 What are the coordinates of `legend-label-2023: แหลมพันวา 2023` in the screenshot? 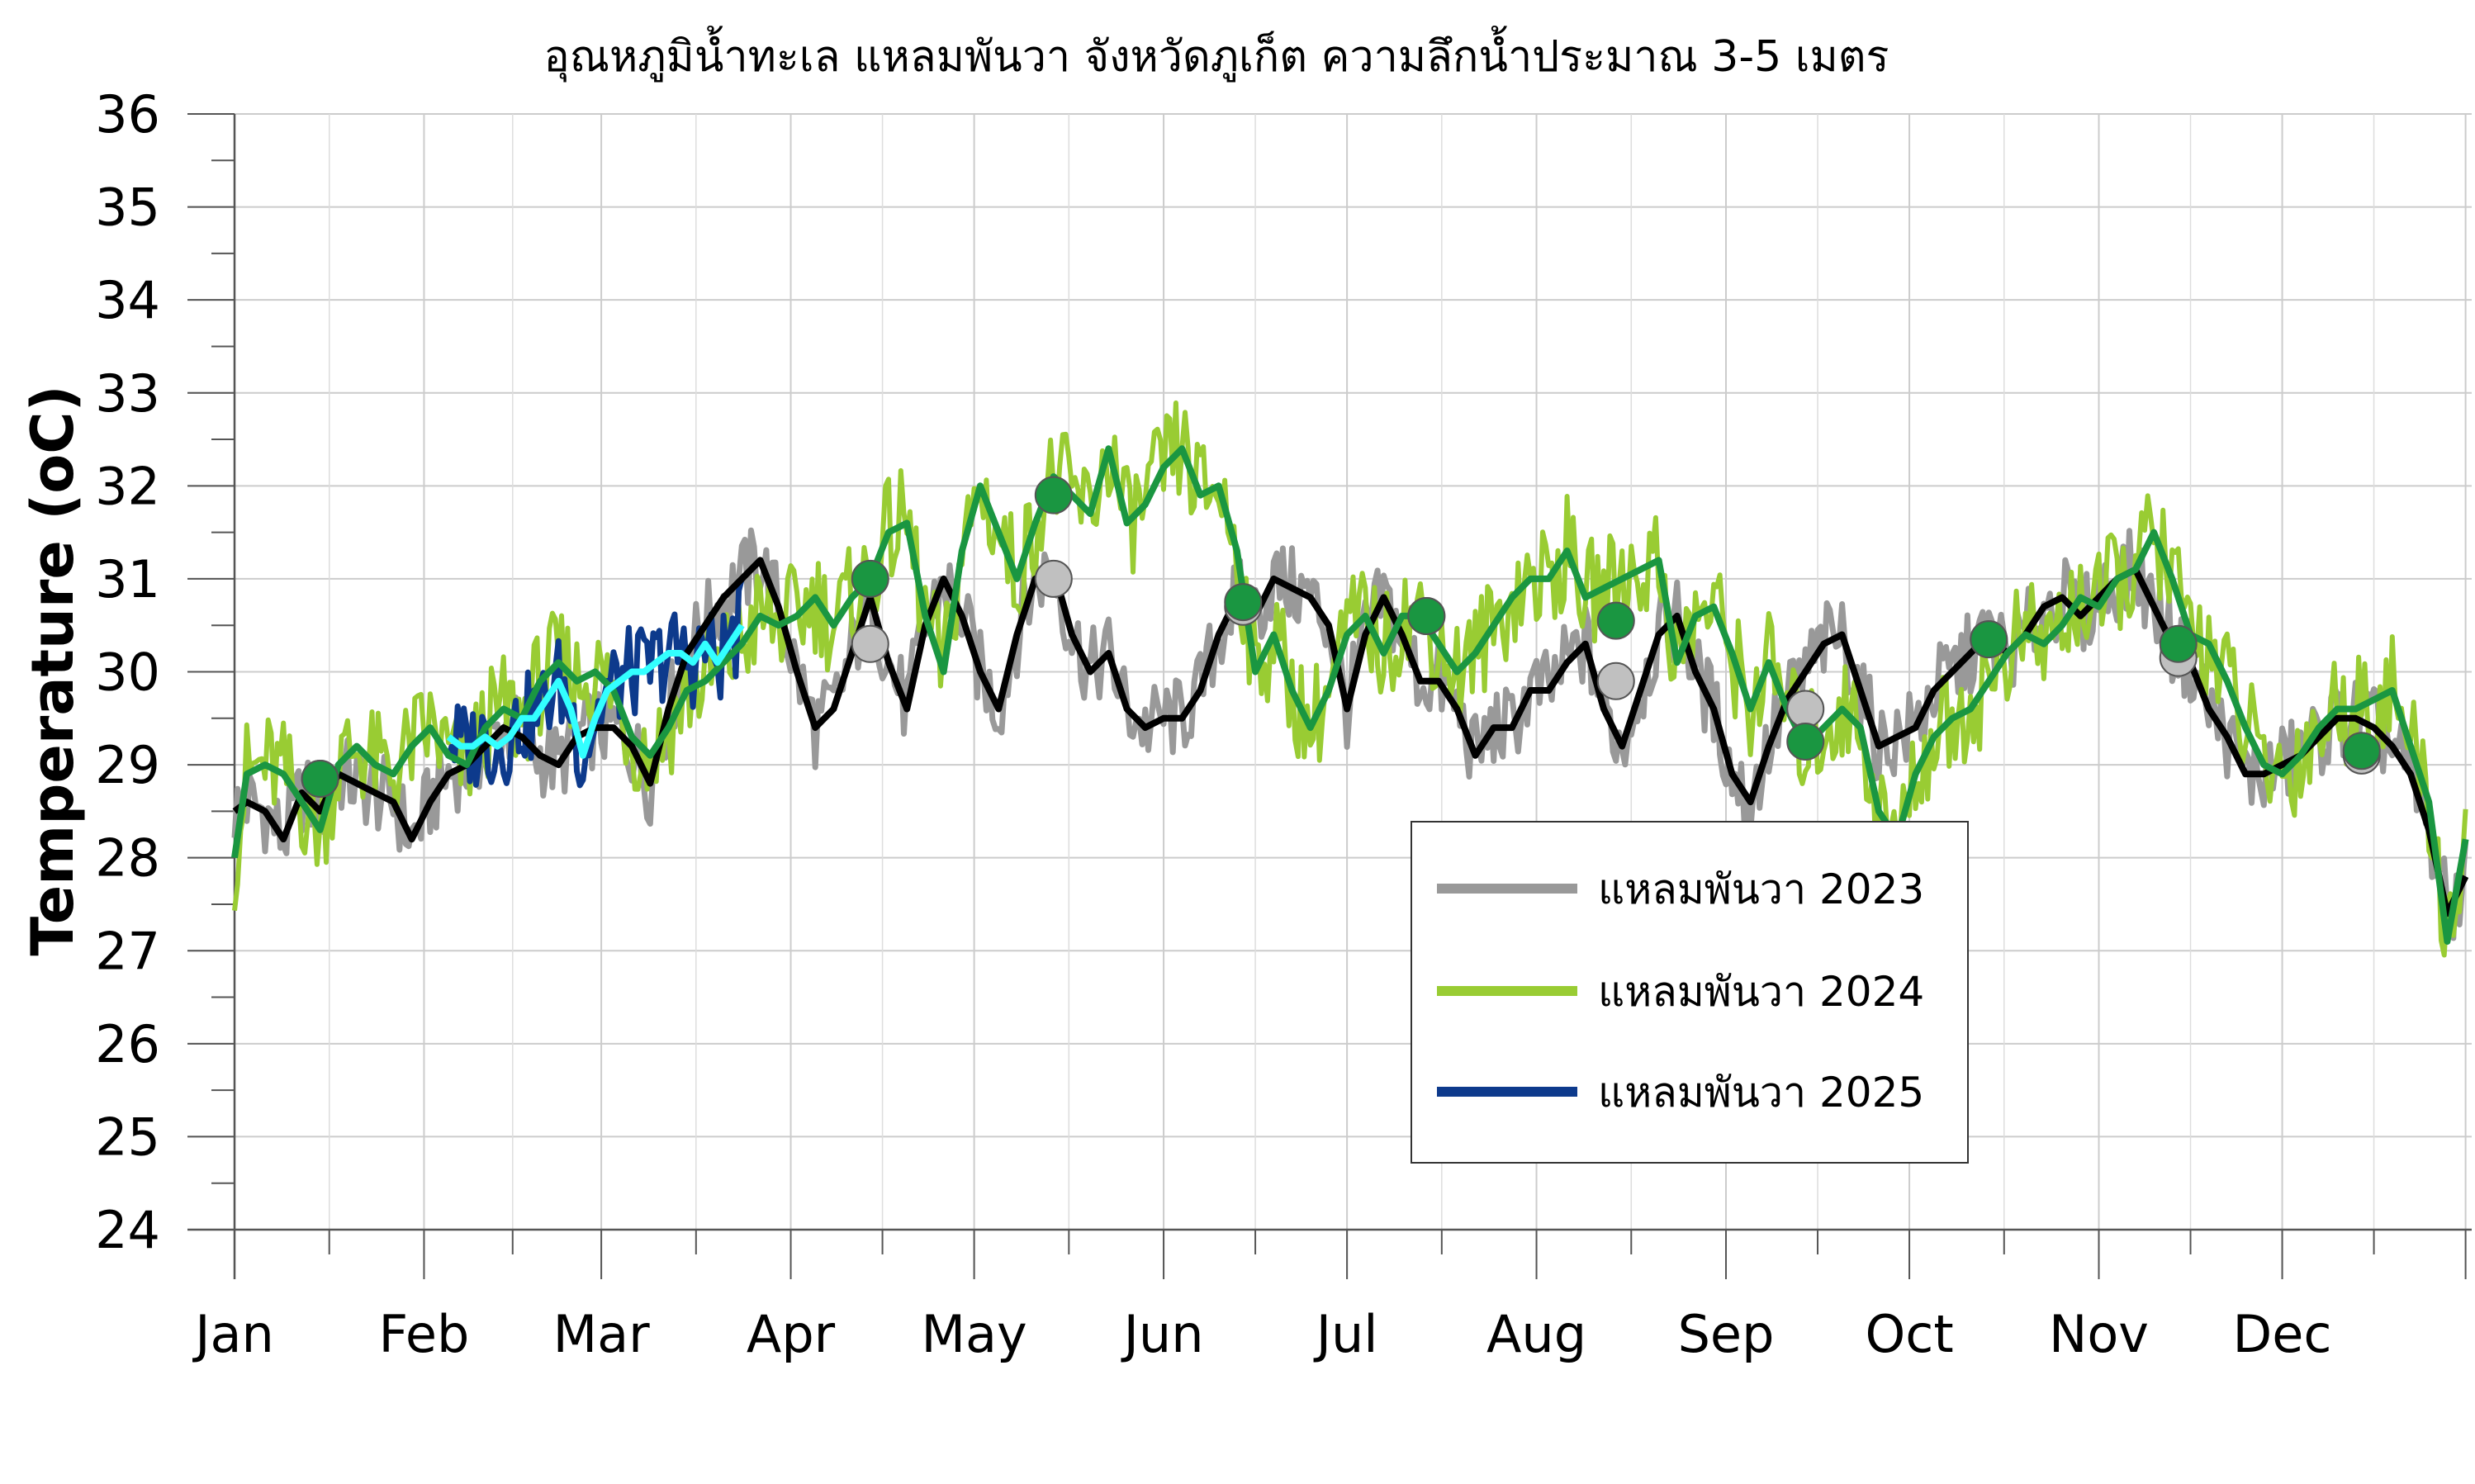 It's located at (1761, 889).